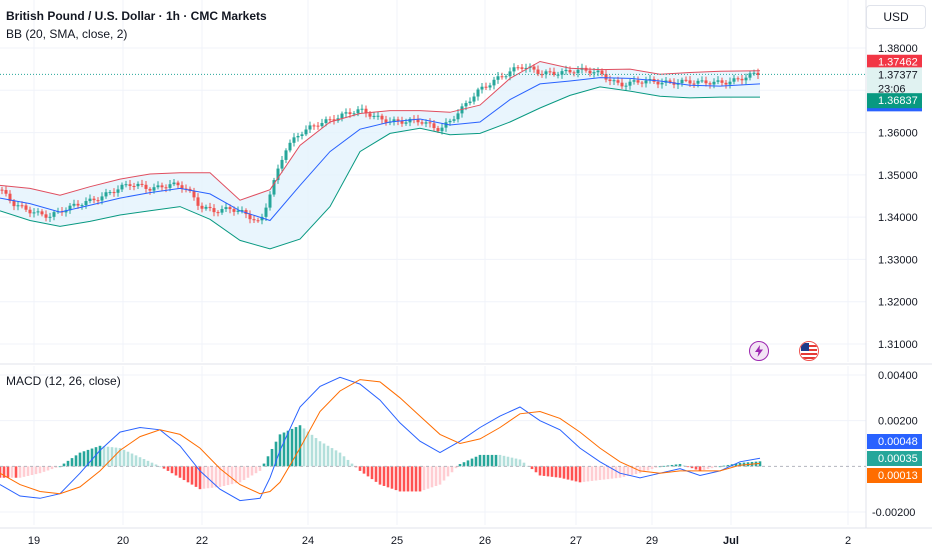 The height and width of the screenshot is (550, 932). Describe the element at coordinates (63, 381) in the screenshot. I see `macd-indicator-label: MACD (12, 26, close)` at that location.